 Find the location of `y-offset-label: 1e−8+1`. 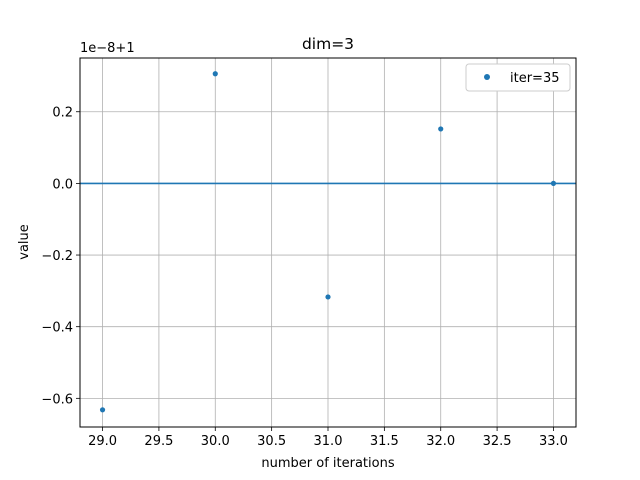

y-offset-label: 1e−8+1 is located at coordinates (107, 48).